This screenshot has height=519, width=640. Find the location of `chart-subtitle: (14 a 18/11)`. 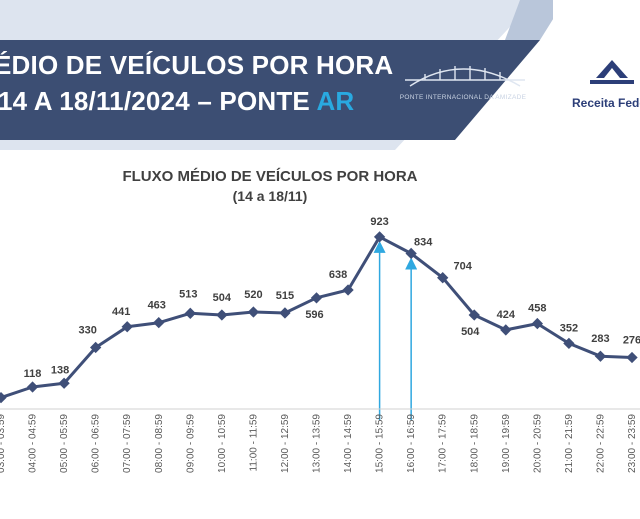

chart-subtitle: (14 a 18/11) is located at coordinates (270, 196).